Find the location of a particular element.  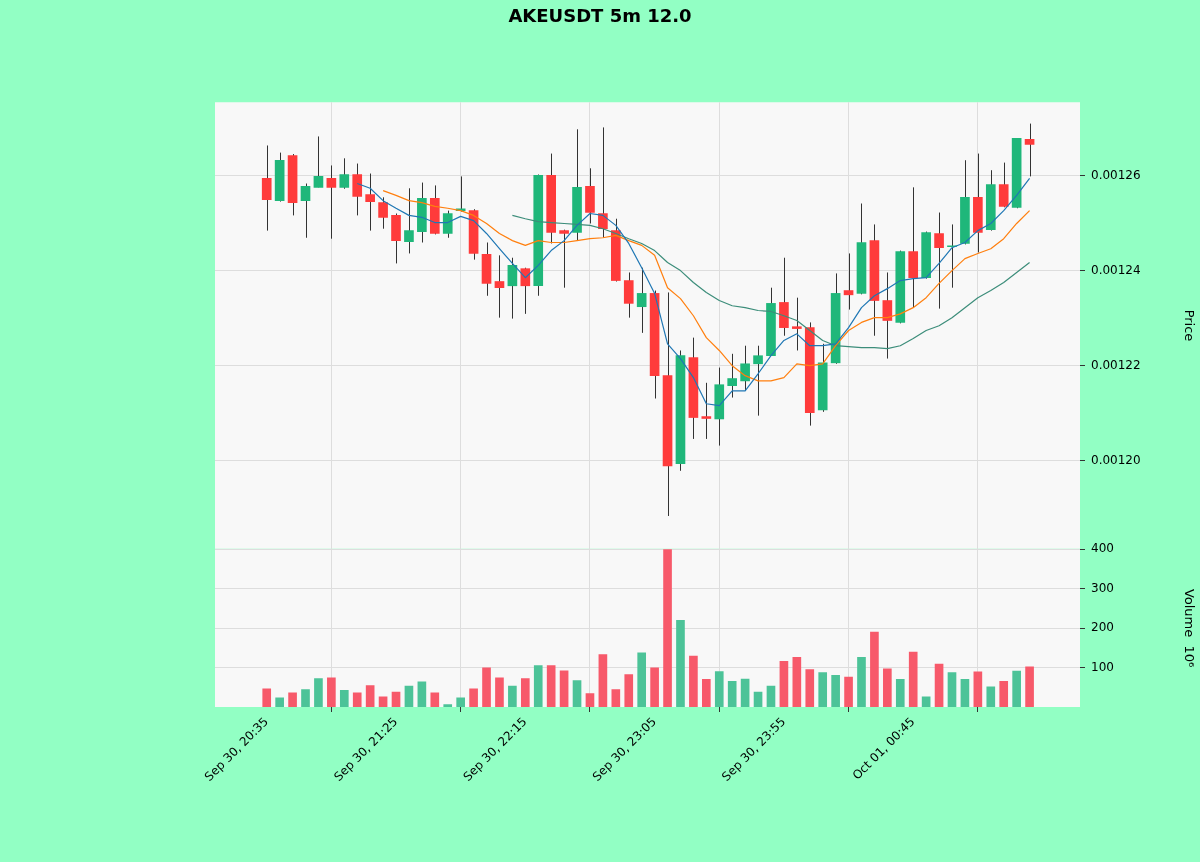

y-axis-title: Price is located at coordinates (1189, 325).